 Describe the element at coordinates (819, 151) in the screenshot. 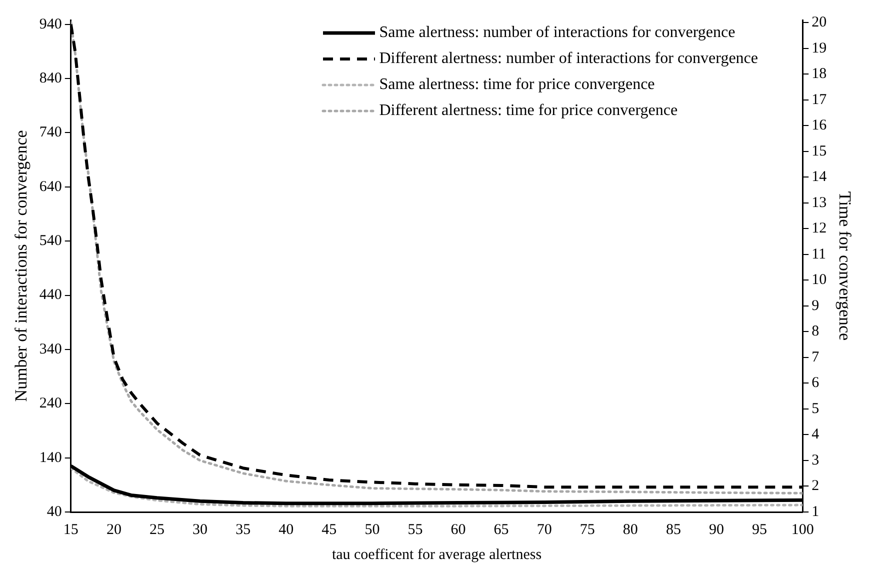

I see `y2-tick-label: 15` at that location.